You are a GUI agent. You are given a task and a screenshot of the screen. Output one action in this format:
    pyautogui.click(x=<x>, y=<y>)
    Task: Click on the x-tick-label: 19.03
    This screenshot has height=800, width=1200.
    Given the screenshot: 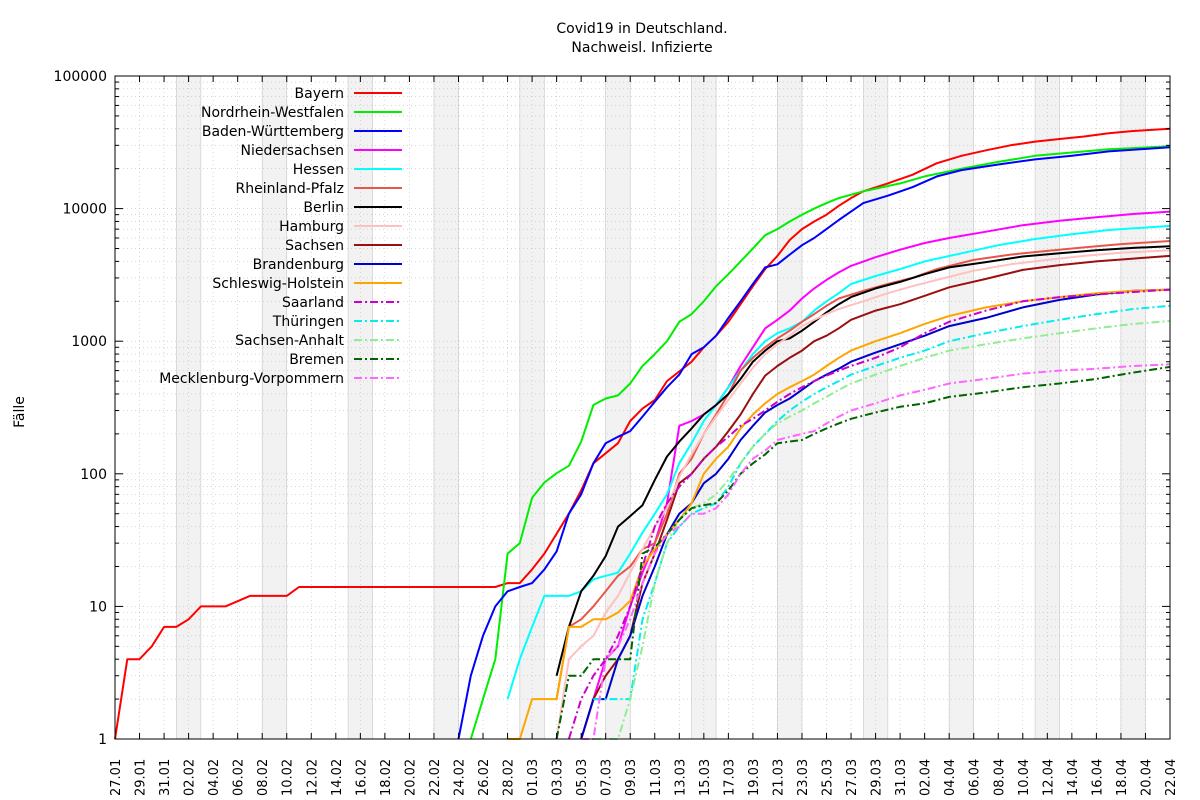 What is the action you would take?
    pyautogui.click(x=754, y=777)
    